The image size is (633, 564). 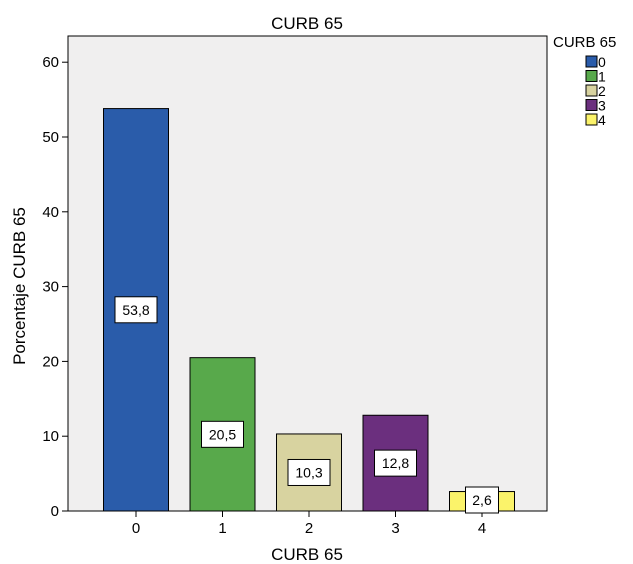 What do you see at coordinates (309, 528) in the screenshot?
I see `x-tick-label: 2` at bounding box center [309, 528].